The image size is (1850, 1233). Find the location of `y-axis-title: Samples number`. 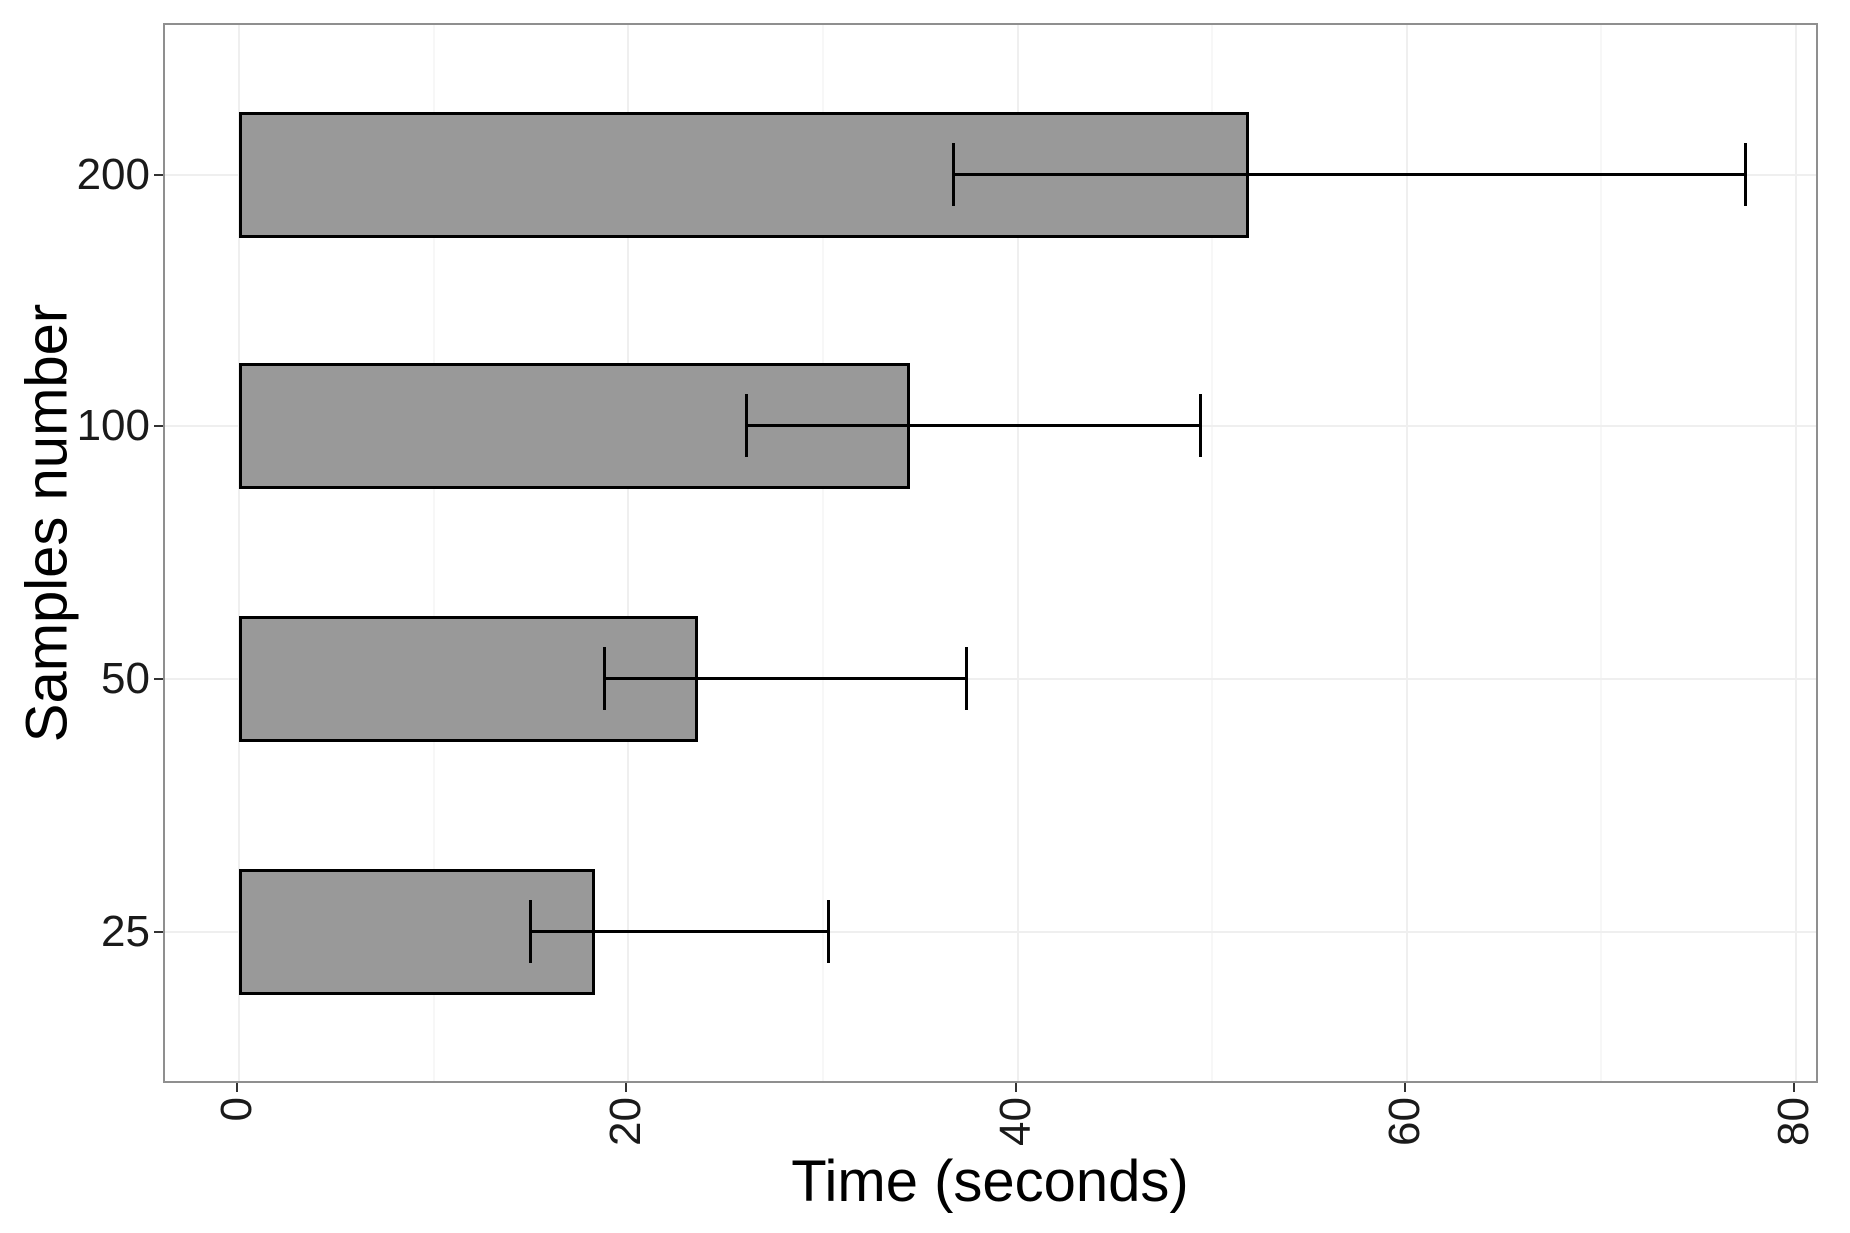

y-axis-title: Samples number is located at coordinates (47, 523).